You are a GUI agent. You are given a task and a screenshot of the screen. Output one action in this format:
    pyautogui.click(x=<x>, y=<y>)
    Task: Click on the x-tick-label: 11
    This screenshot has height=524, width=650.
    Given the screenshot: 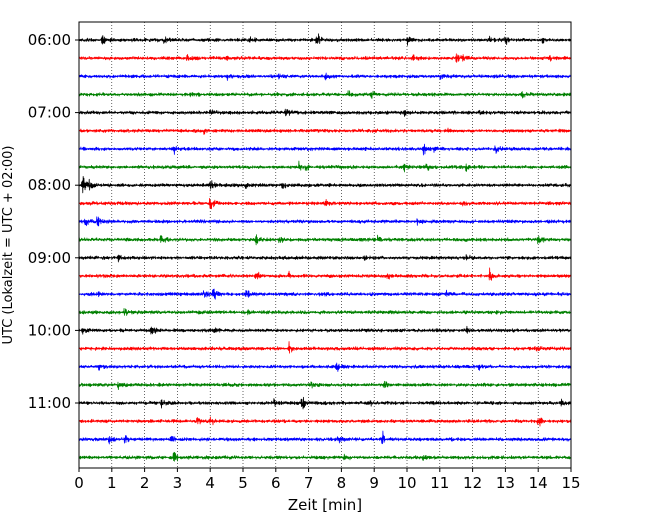 What is the action you would take?
    pyautogui.click(x=439, y=483)
    